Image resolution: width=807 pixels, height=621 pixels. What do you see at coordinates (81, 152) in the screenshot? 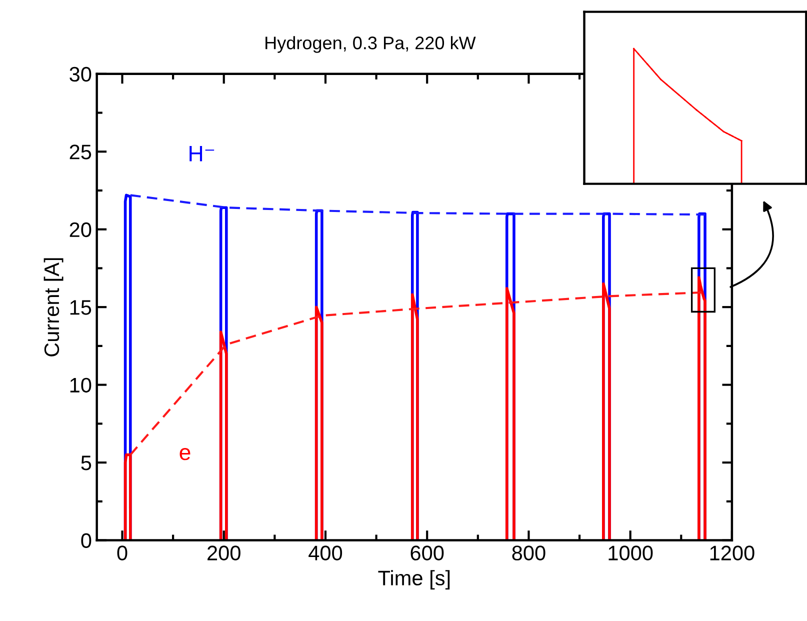
I see `y-tick-label: 25` at bounding box center [81, 152].